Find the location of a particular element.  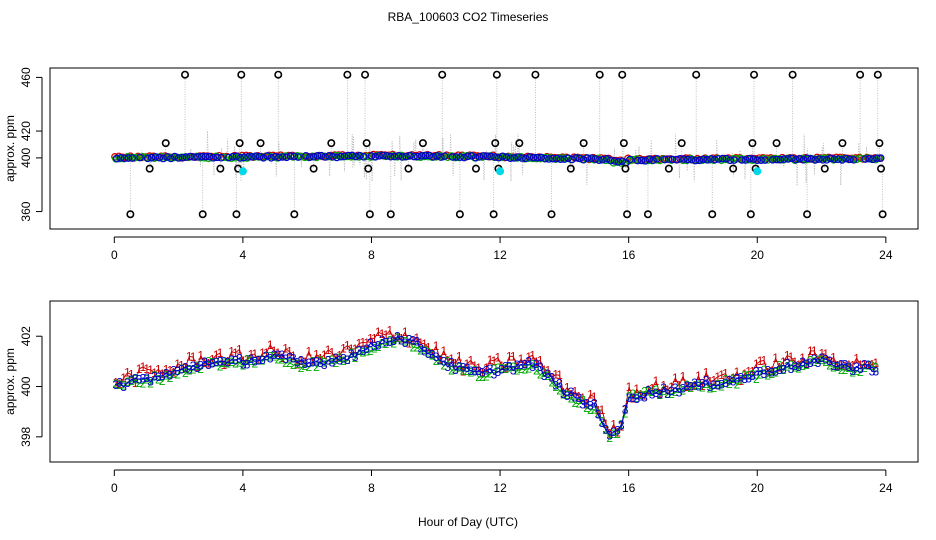

x-tick-label: 20 is located at coordinates (758, 255).